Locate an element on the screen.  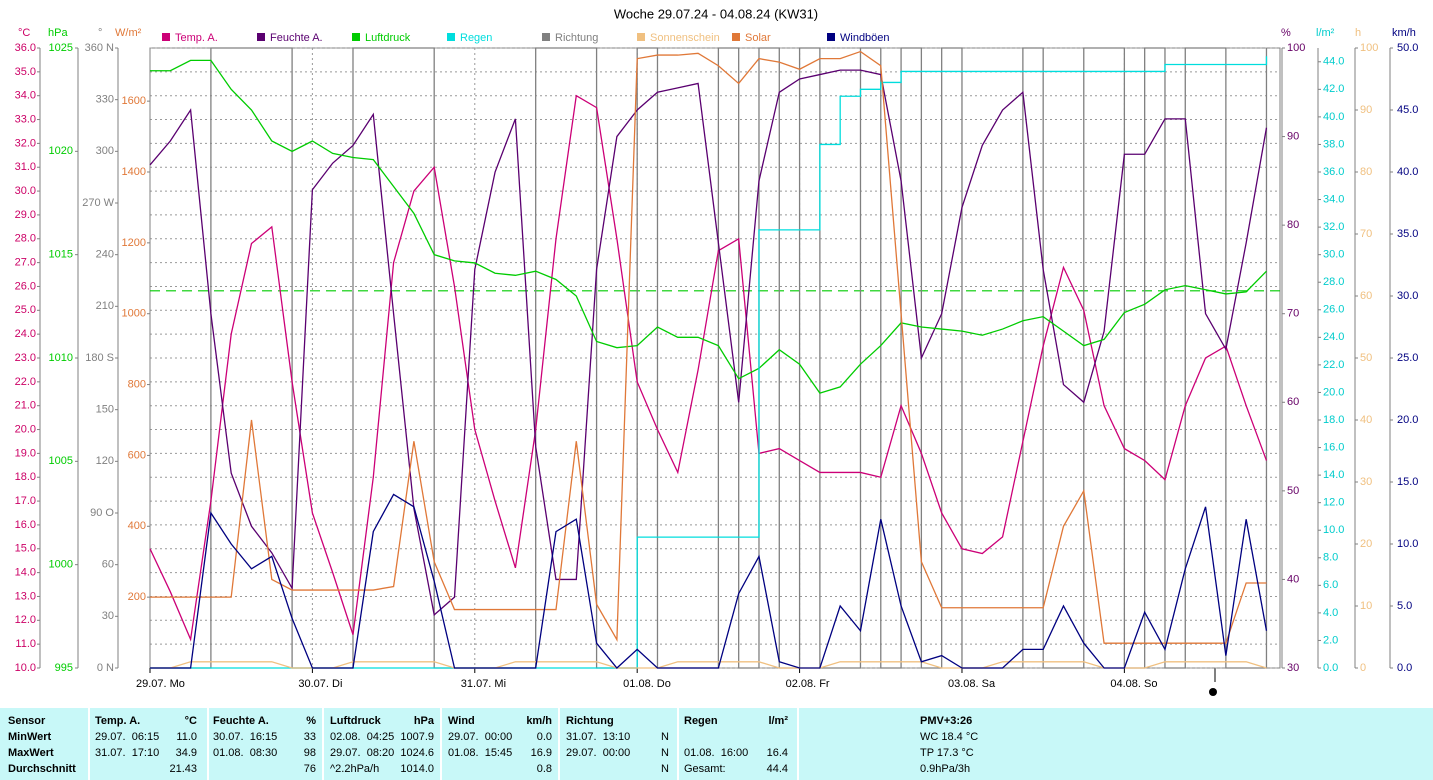
y-tick-label: 32.0 is located at coordinates (25, 143).